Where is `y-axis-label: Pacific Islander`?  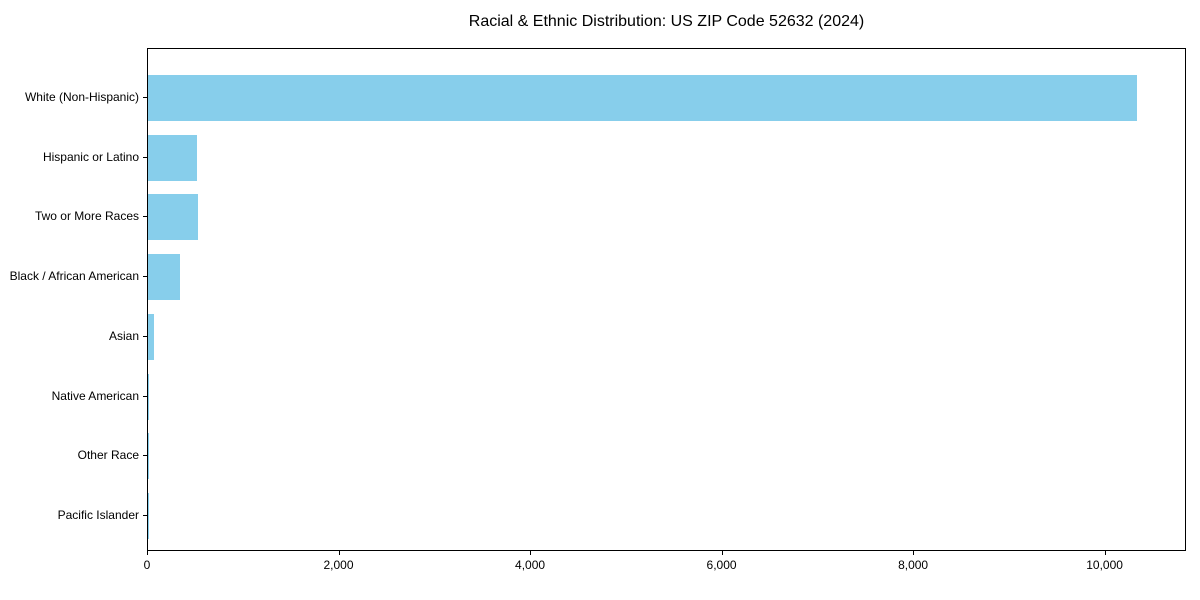 y-axis-label: Pacific Islander is located at coordinates (98, 514).